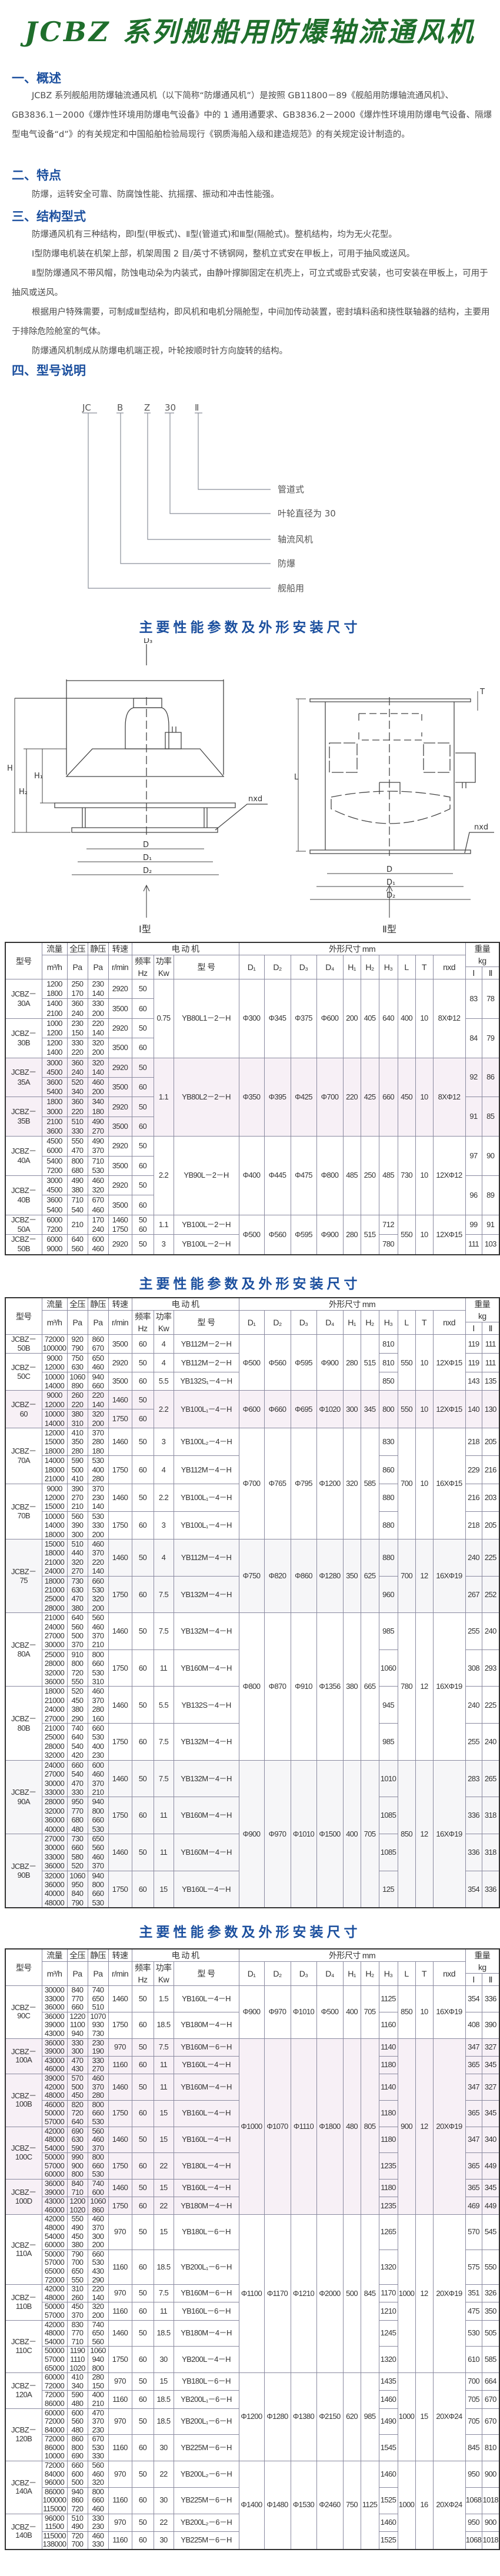  What do you see at coordinates (491, 1816) in the screenshot?
I see `w2-cell: 318` at bounding box center [491, 1816].